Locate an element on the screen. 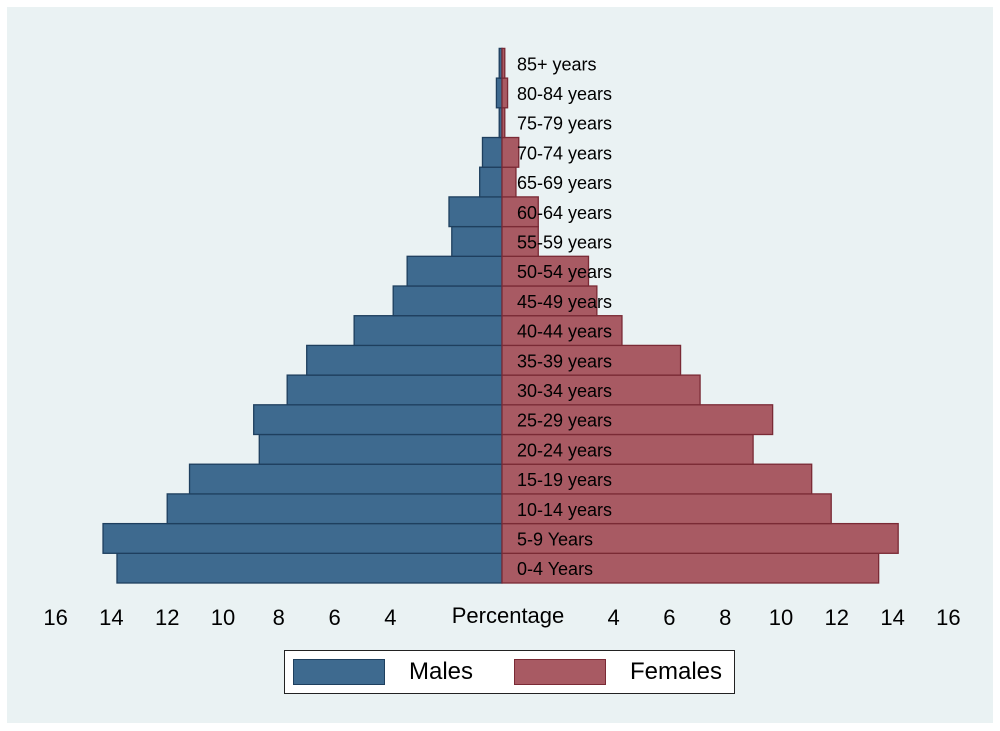 This screenshot has height=731, width=1000. bar-males-25-29-years is located at coordinates (378, 420).